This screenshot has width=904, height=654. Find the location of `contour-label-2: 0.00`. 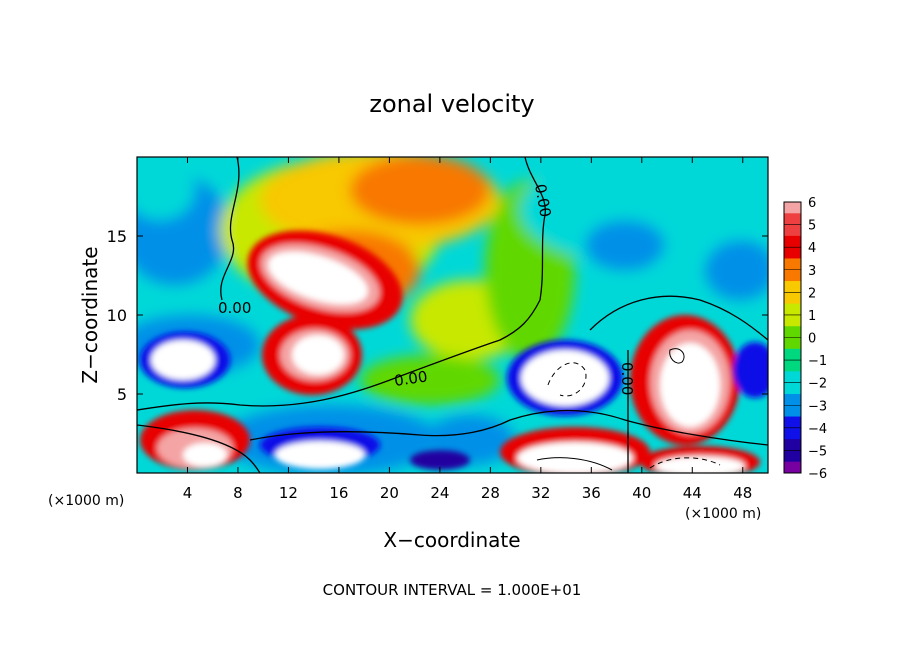

contour-label-2: 0.00 is located at coordinates (411, 378).